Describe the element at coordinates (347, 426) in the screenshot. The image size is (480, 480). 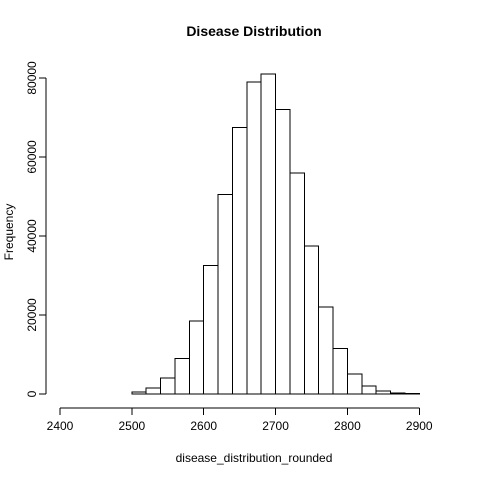
I see `x-axis-tick-label: 2800` at that location.